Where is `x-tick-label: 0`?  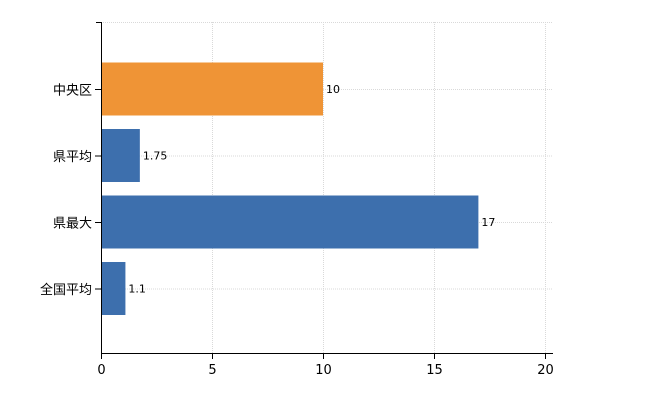
x-tick-label: 0 is located at coordinates (101, 370).